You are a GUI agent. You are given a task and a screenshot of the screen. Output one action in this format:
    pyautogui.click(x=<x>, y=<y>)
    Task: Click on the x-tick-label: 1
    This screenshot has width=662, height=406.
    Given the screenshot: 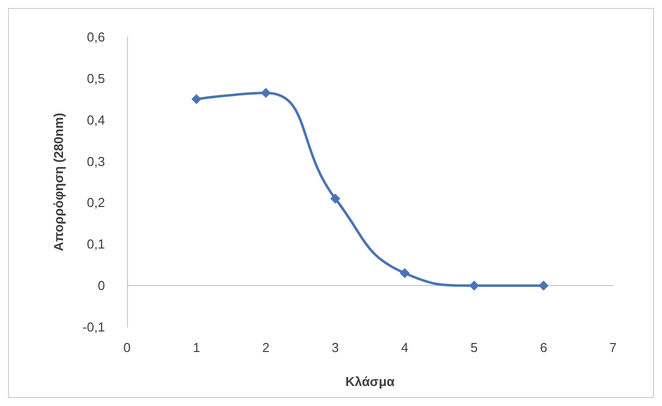 What is the action you would take?
    pyautogui.click(x=196, y=347)
    